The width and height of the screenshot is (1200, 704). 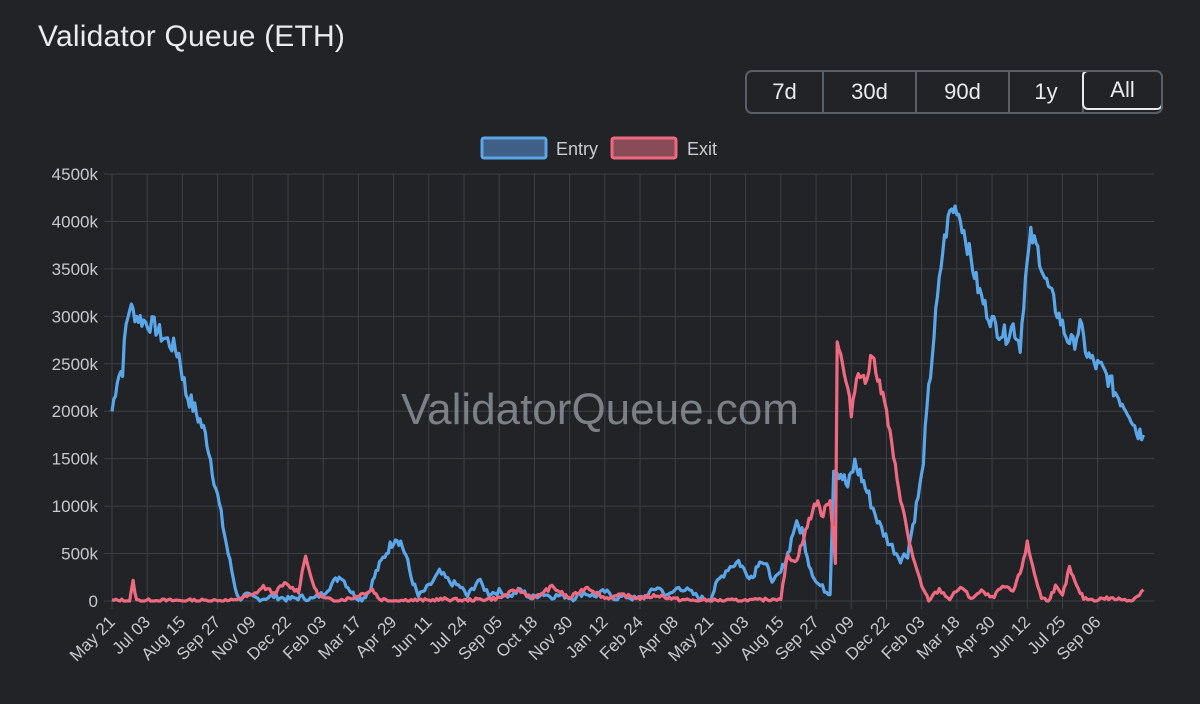 I want to click on legend-swatch-exit, so click(x=644, y=148).